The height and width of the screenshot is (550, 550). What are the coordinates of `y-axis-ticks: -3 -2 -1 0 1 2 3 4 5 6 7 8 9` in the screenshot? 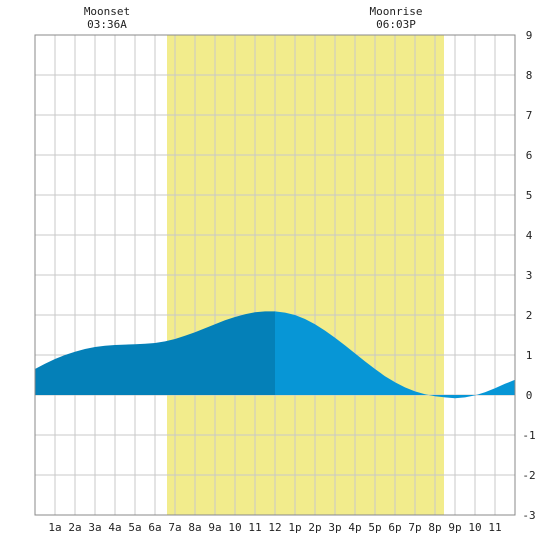 It's located at (528, 275).